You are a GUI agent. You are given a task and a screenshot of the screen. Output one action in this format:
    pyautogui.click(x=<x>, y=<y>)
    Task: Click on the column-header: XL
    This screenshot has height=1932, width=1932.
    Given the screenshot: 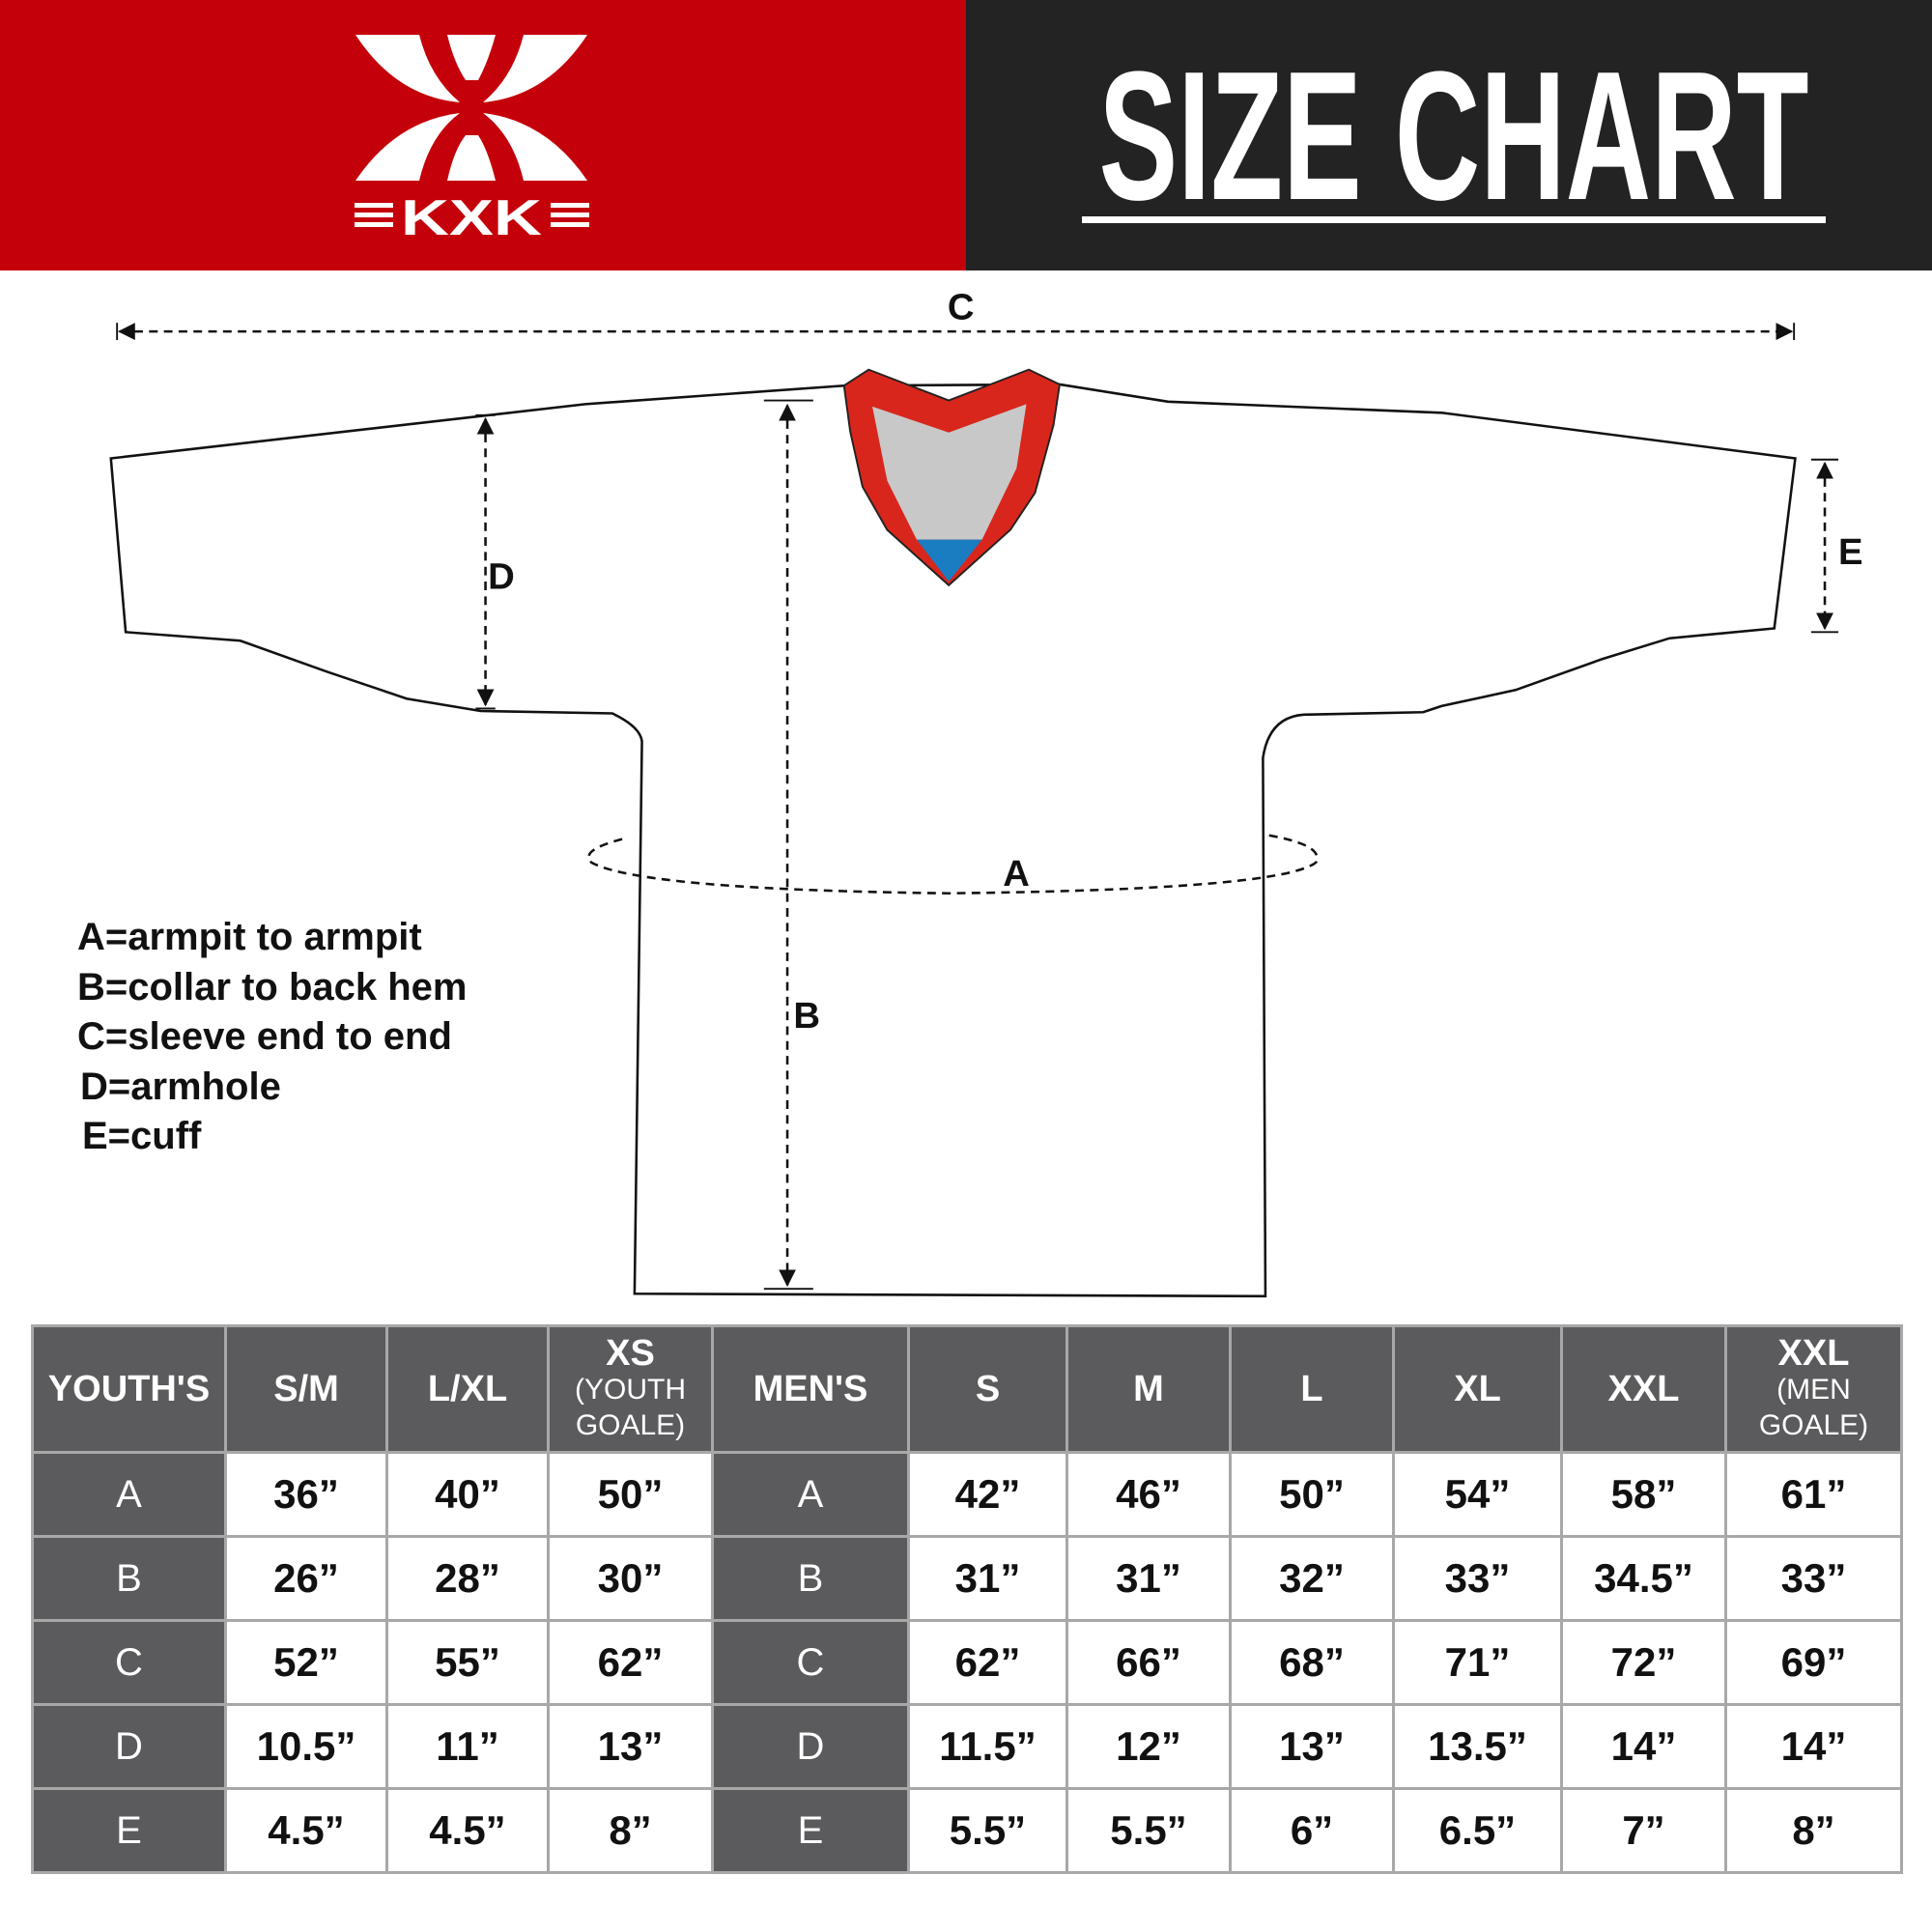 What is the action you would take?
    pyautogui.click(x=1477, y=1389)
    